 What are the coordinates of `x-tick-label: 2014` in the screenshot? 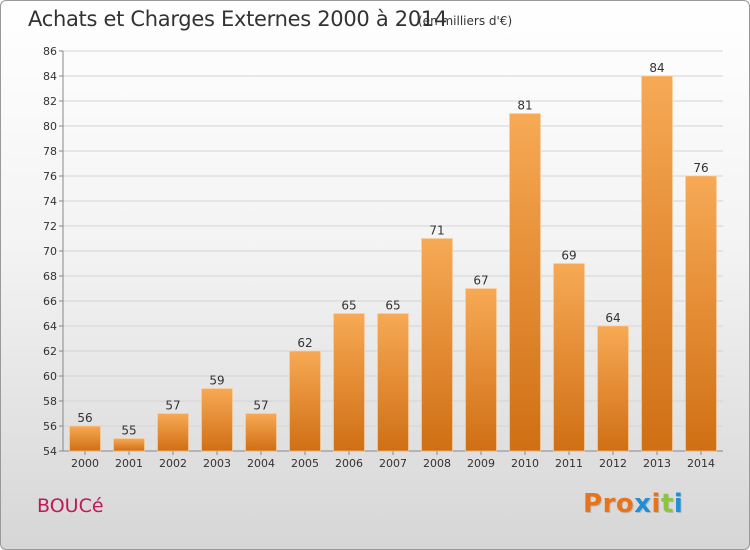 It's located at (701, 463).